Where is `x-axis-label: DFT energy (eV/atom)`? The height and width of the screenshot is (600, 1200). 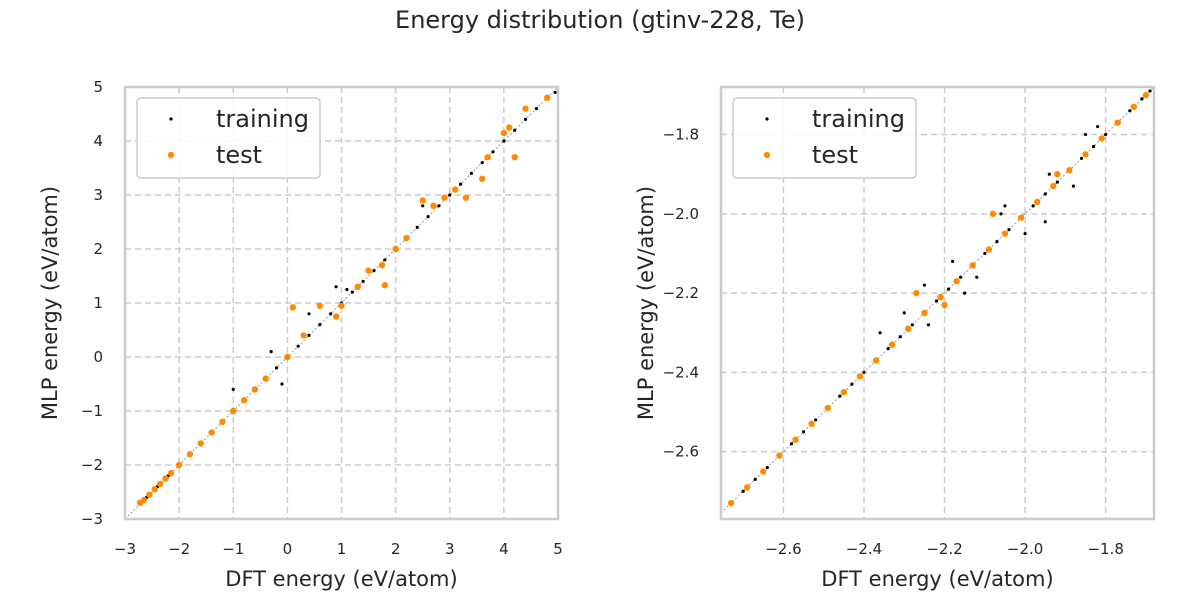 x-axis-label: DFT energy (eV/atom) is located at coordinates (937, 579).